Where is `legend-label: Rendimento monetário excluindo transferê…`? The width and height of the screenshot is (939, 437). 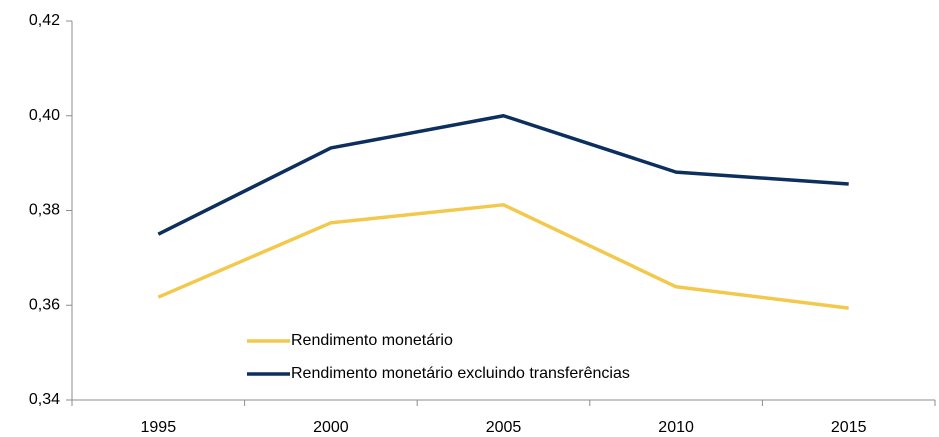
legend-label: Rendimento monetário excluindo transferê… is located at coordinates (460, 373).